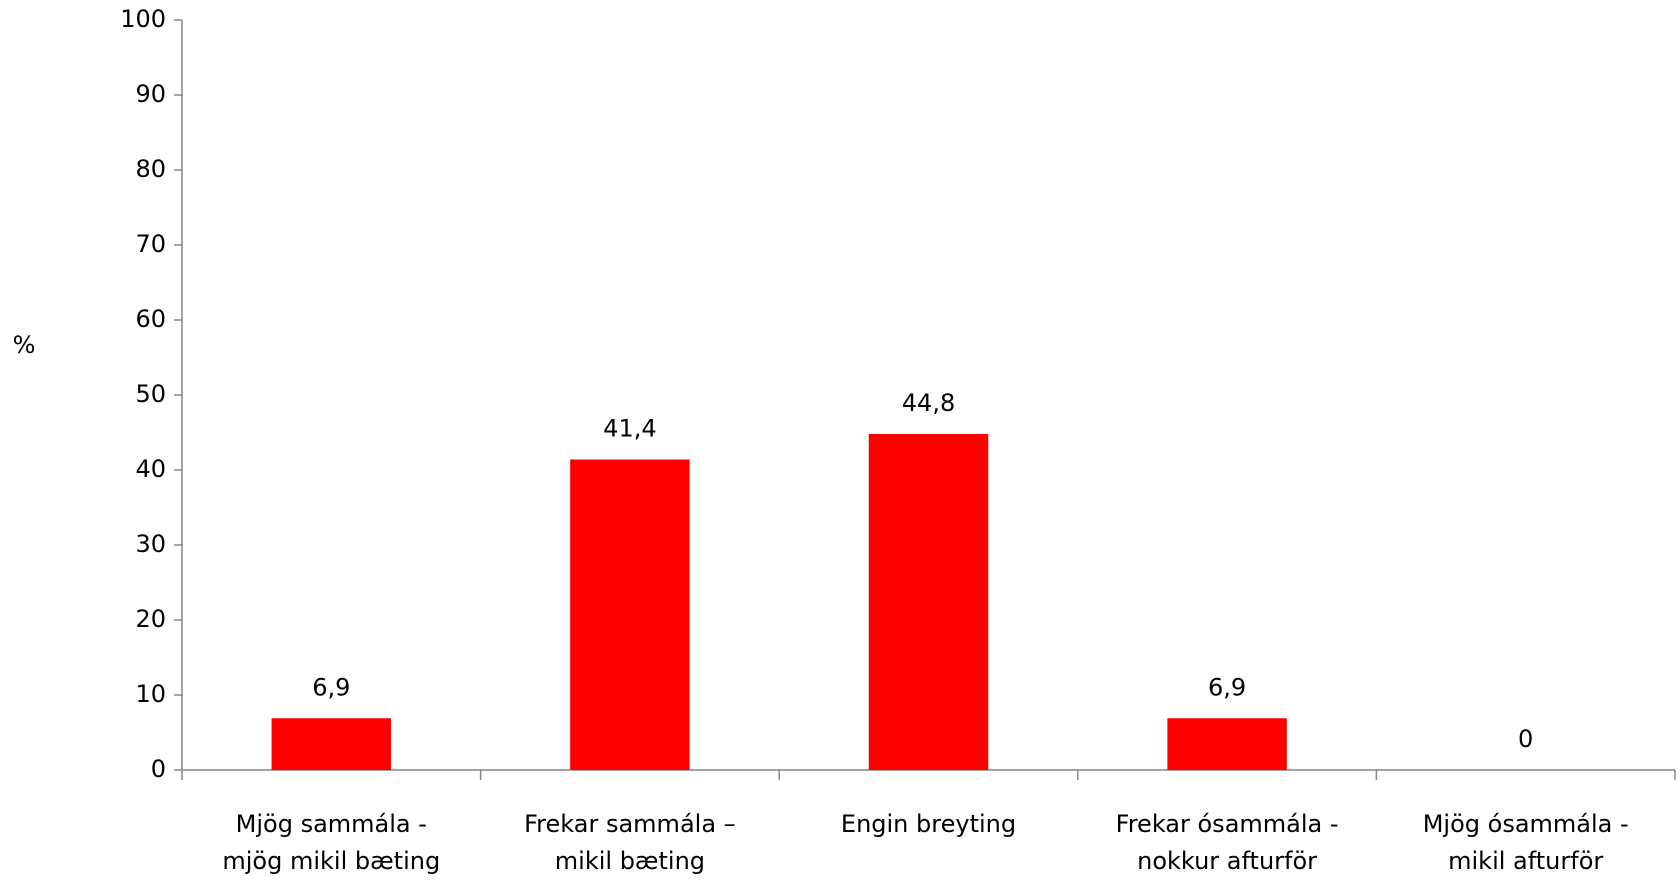 The image size is (1680, 880). What do you see at coordinates (1525, 739) in the screenshot?
I see `value-label: 0` at bounding box center [1525, 739].